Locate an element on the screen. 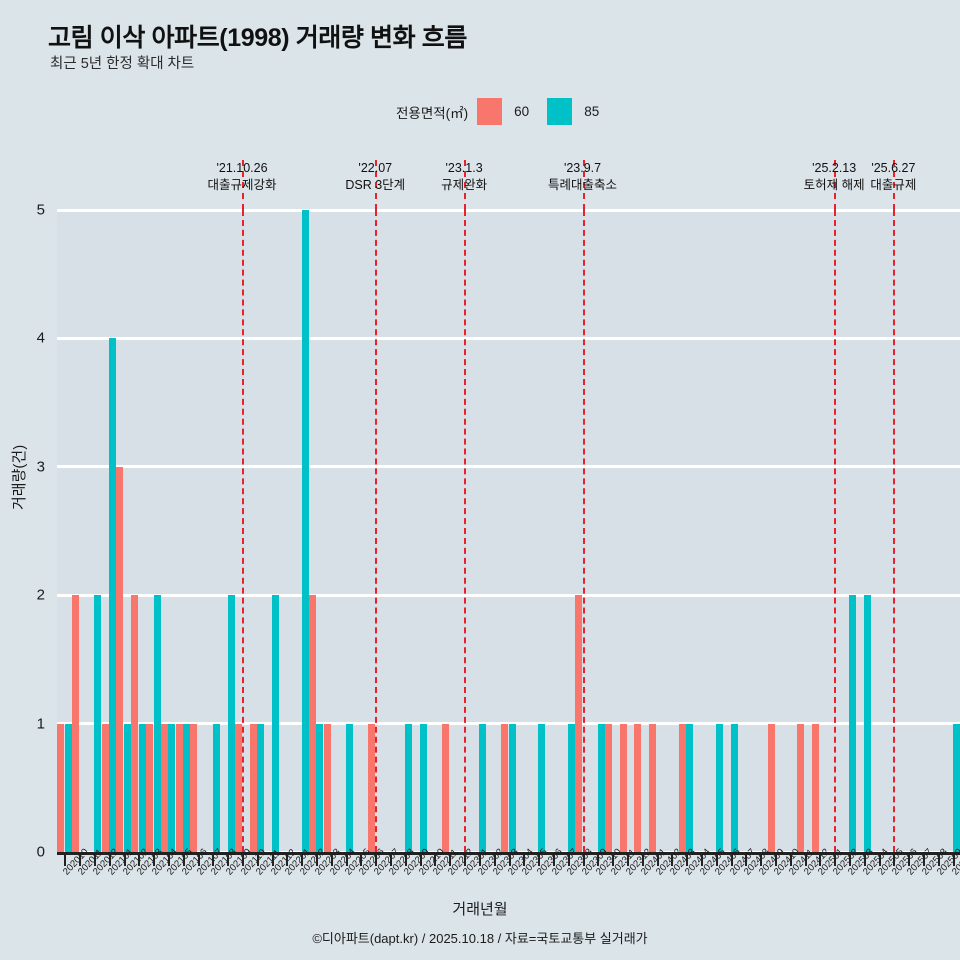 The height and width of the screenshot is (960, 960). annotation-date: '22.07 is located at coordinates (375, 168).